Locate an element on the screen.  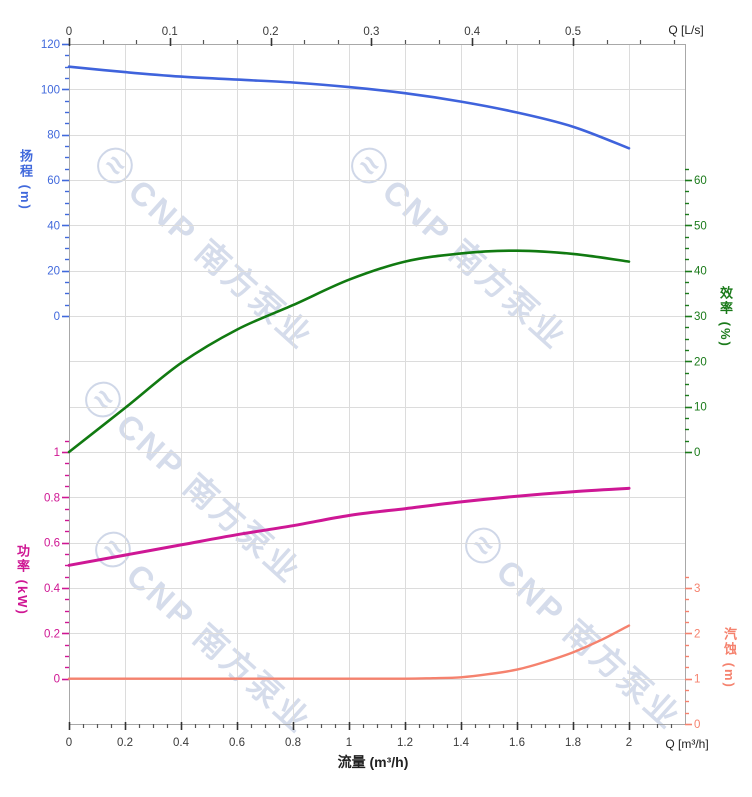
flow_bottom-axis: 0 0.2 0.4 0.6 0.8 1 1.2 1.4 1.6 1.8 2 is located at coordinates (369, 735).